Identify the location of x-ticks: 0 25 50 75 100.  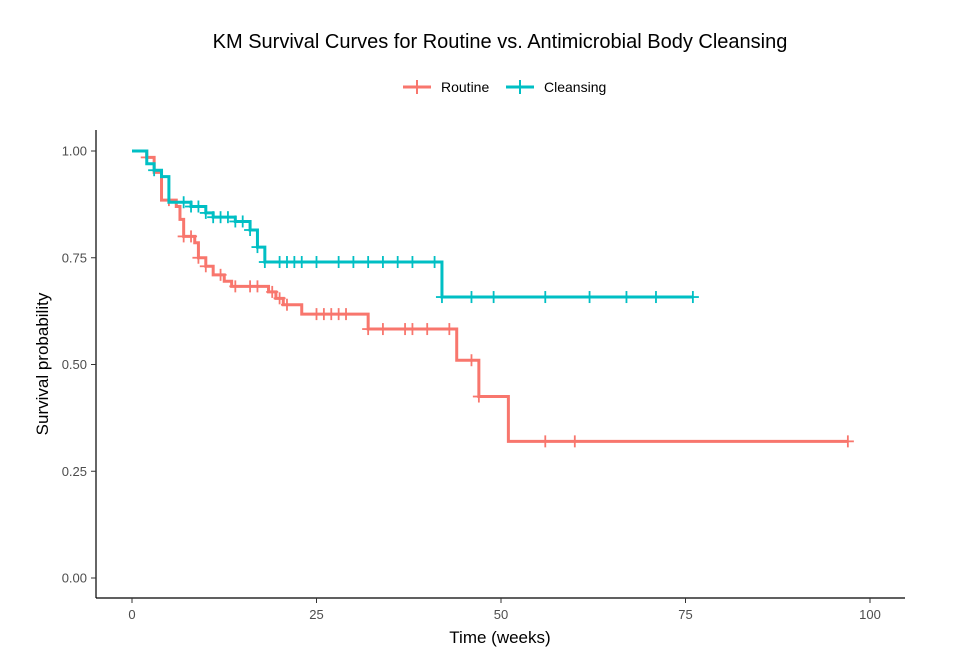
(504, 610).